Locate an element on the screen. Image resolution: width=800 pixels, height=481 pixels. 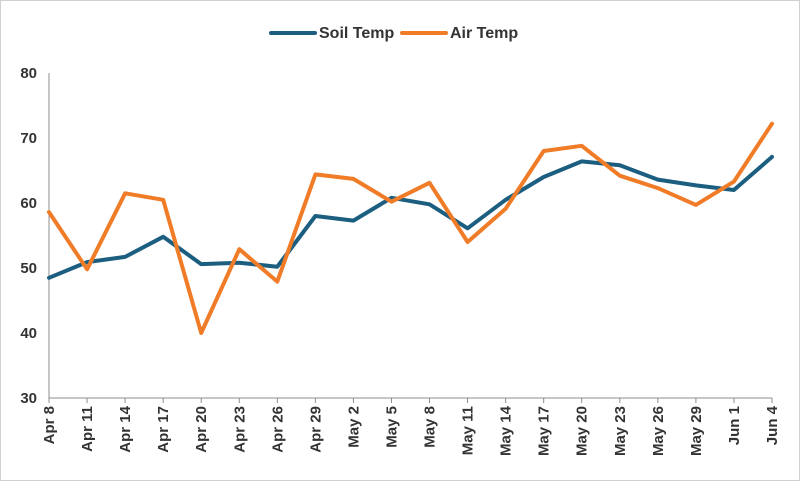
x-tick-label: Apr 14 is located at coordinates (125, 428).